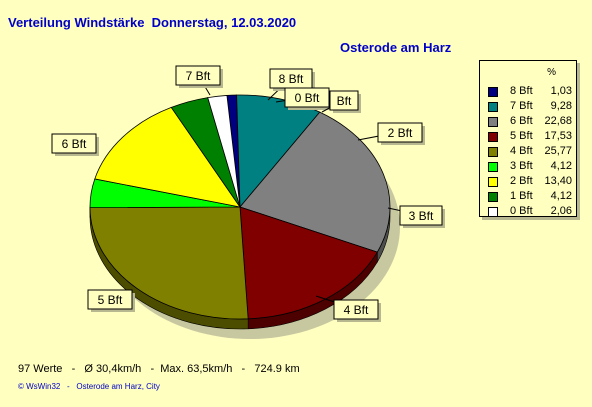 This screenshot has width=592, height=407. What do you see at coordinates (356, 310) in the screenshot?
I see `pie-label-text: 4 Bft` at bounding box center [356, 310].